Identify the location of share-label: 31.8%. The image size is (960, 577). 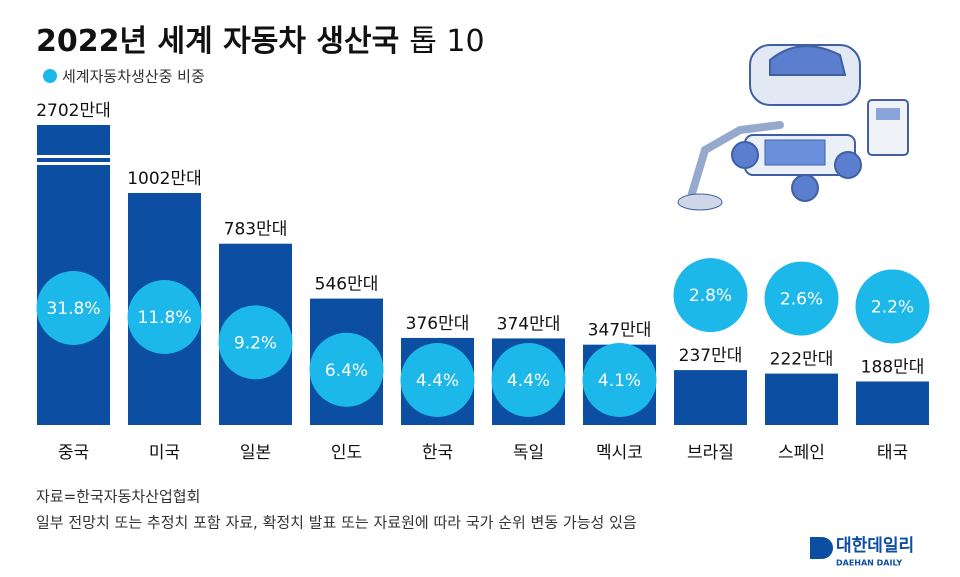
(73, 309).